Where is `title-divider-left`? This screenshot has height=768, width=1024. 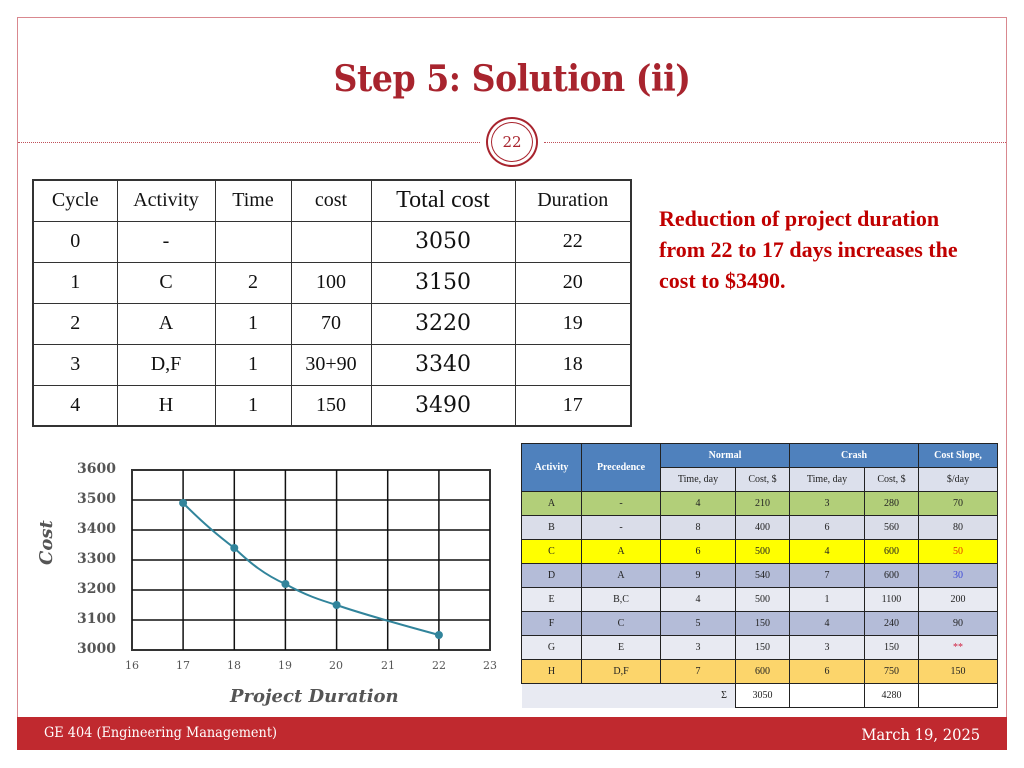 title-divider-left is located at coordinates (249, 142).